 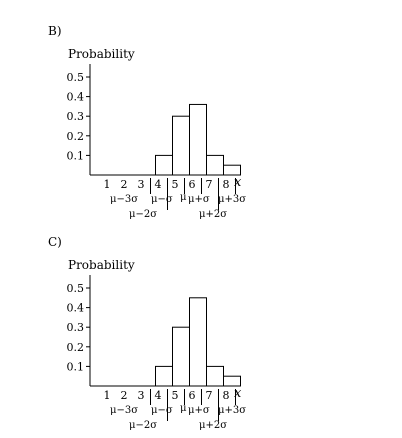 What do you see at coordinates (55, 31) in the screenshot?
I see `panel-label-b: B)` at bounding box center [55, 31].